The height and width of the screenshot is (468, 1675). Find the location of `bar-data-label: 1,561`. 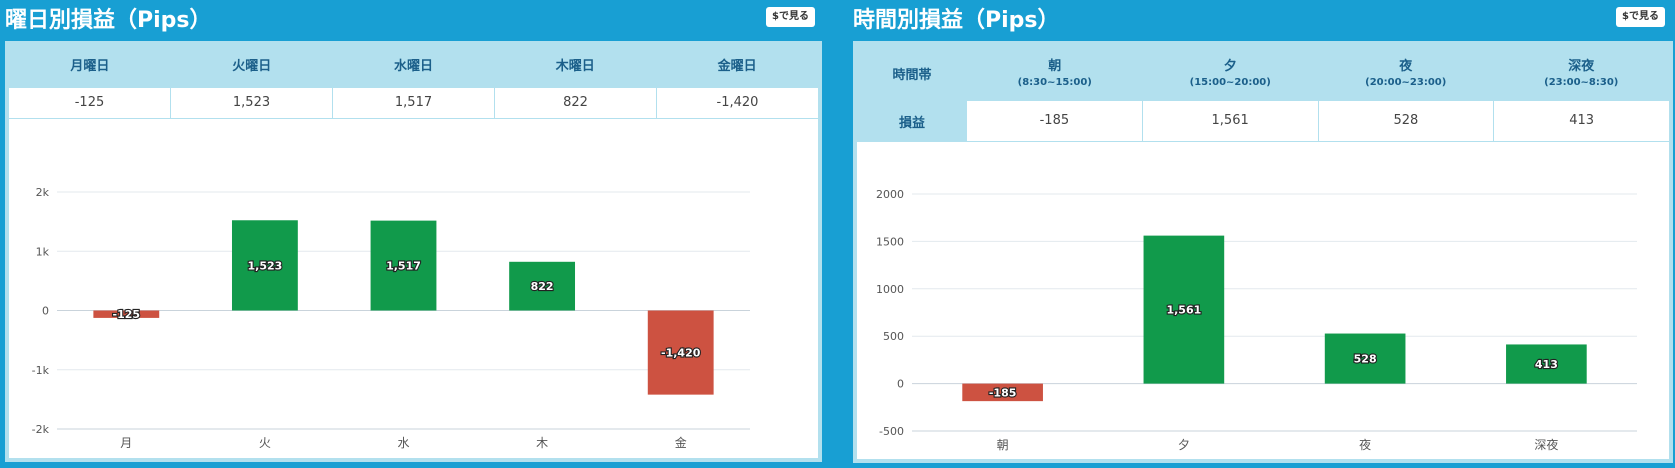

bar-data-label: 1,561 is located at coordinates (1183, 310).